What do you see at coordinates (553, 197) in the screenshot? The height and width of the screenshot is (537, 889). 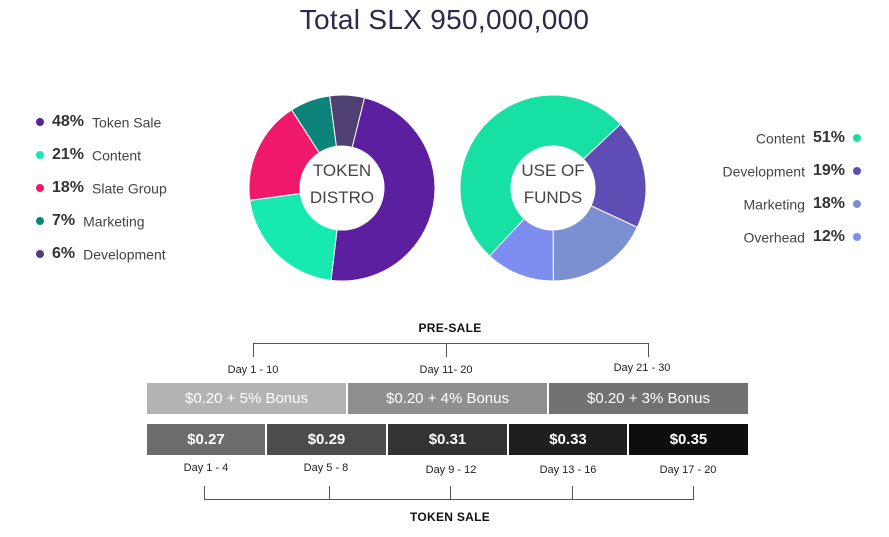 I see `donut-center-label: FUNDS` at bounding box center [553, 197].